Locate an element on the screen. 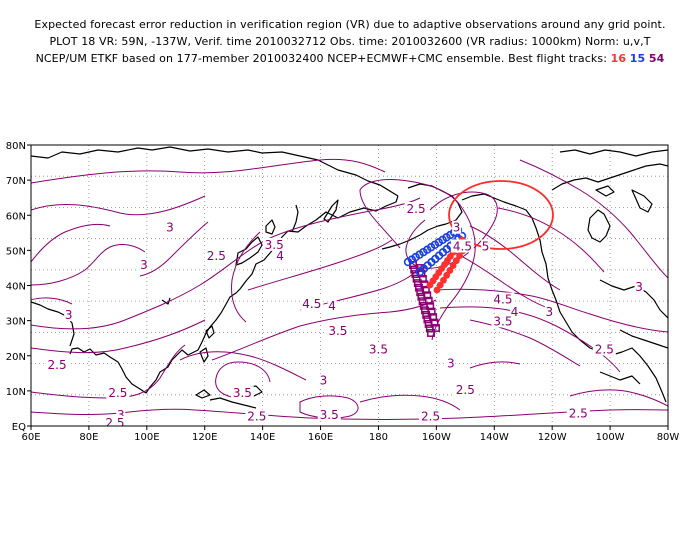  lon-label: 140E is located at coordinates (262, 437).